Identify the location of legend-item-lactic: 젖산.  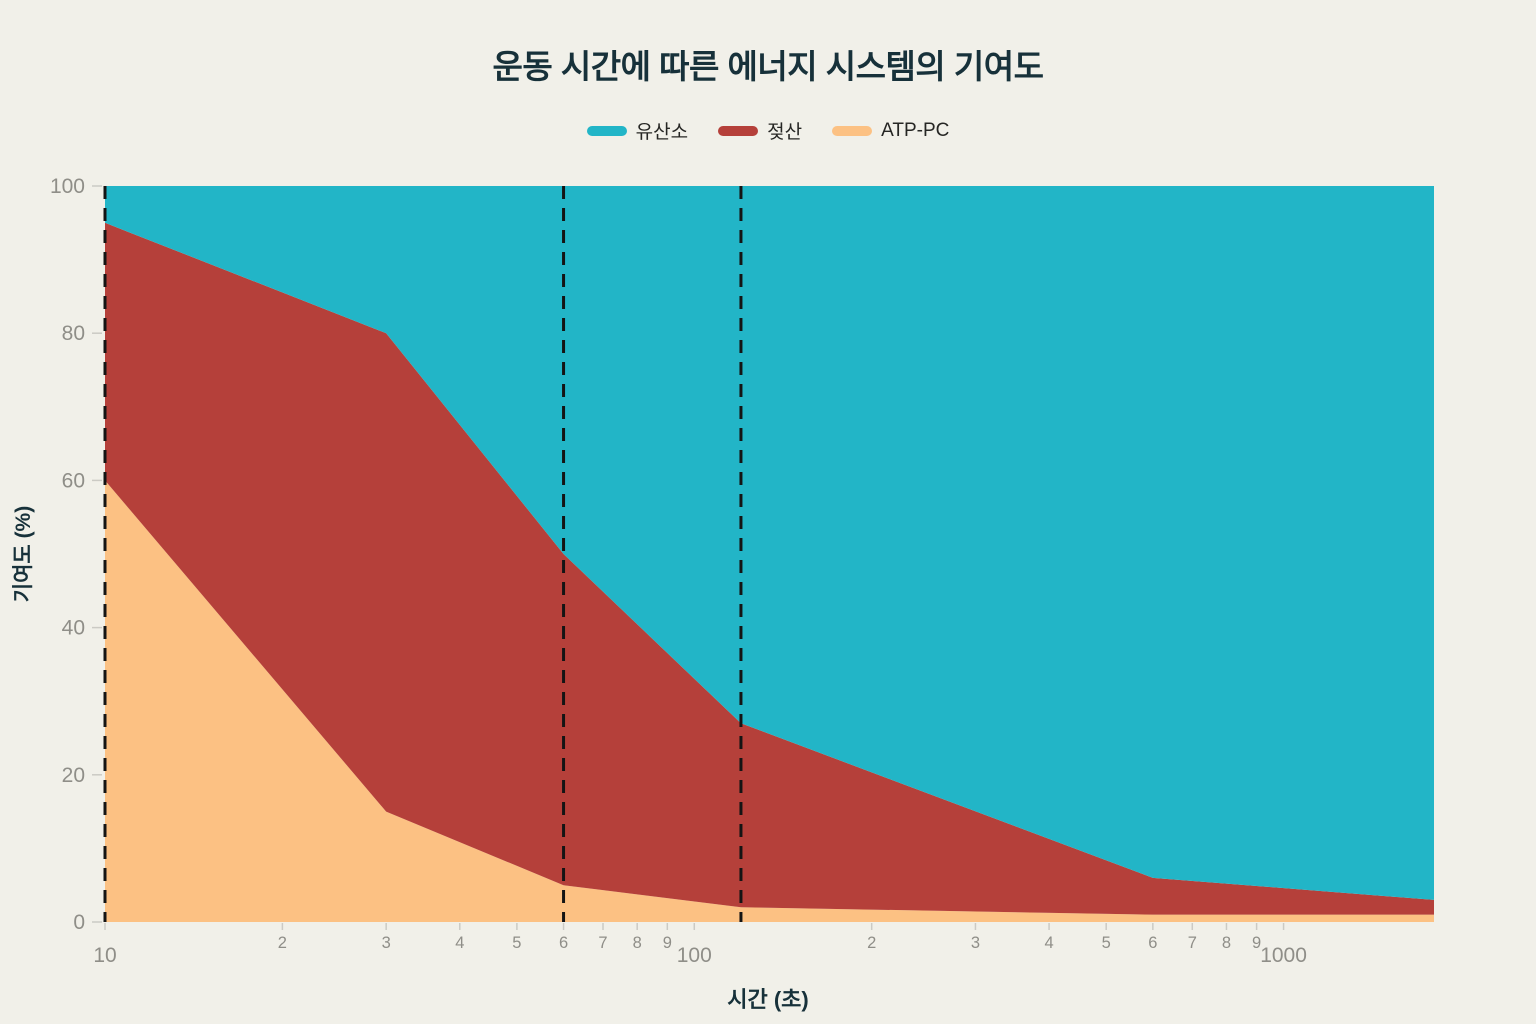
(760, 130).